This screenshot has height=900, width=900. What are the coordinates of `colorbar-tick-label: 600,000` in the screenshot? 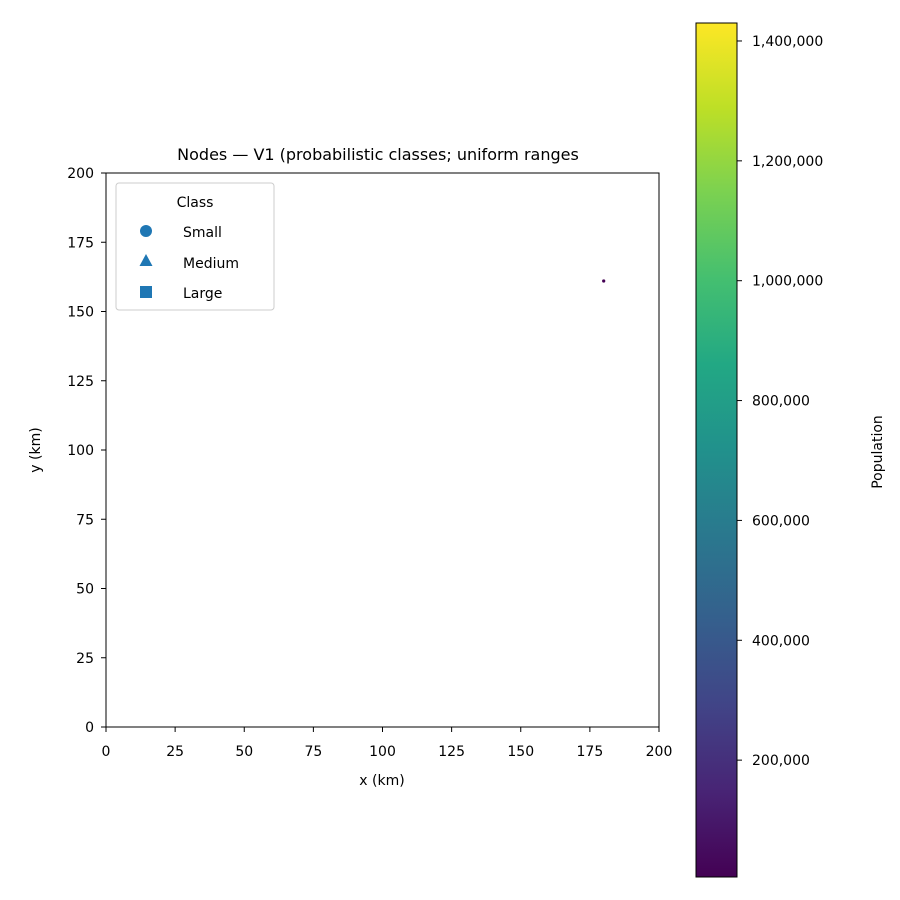 It's located at (781, 521).